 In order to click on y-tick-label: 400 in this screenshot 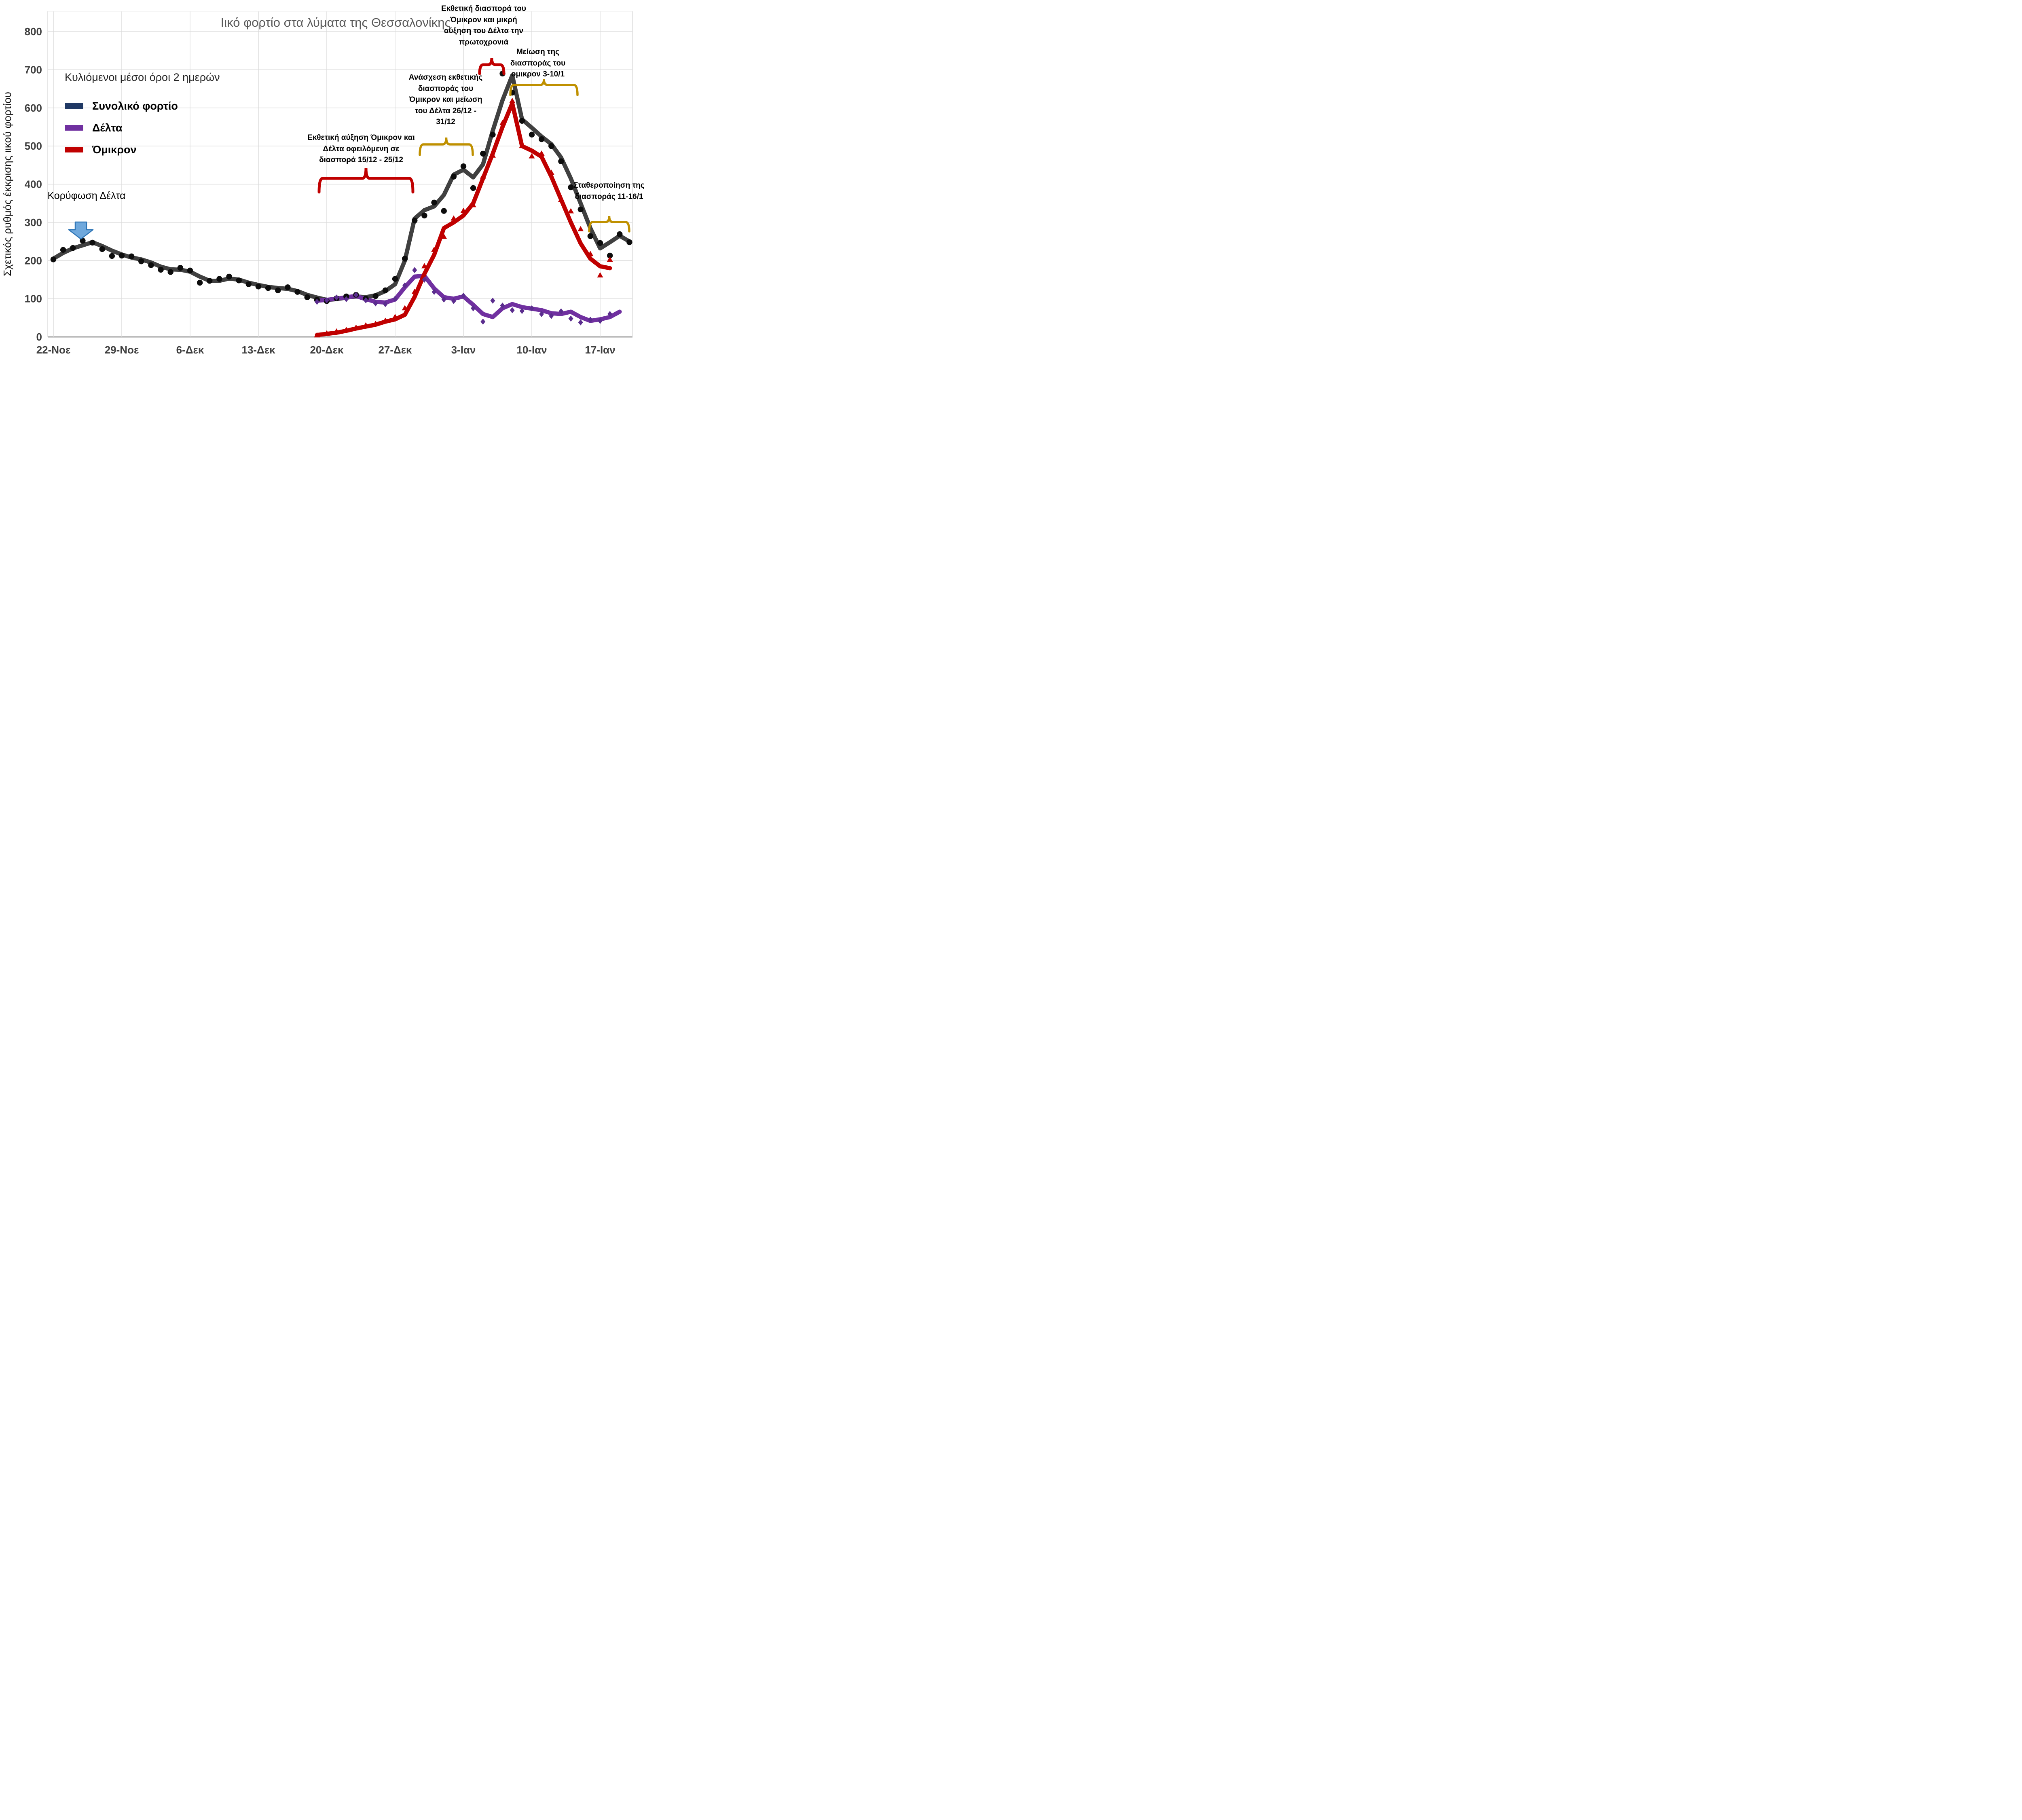, I will do `click(33, 184)`.